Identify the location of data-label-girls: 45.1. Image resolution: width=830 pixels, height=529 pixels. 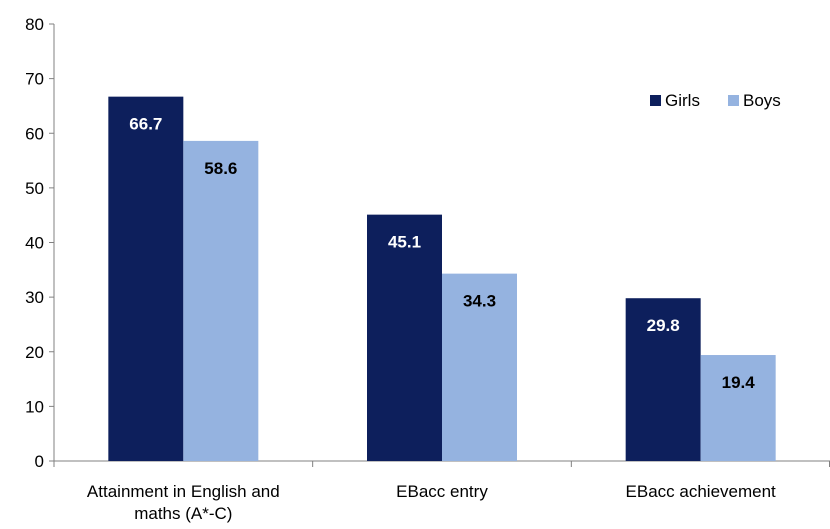
(404, 242).